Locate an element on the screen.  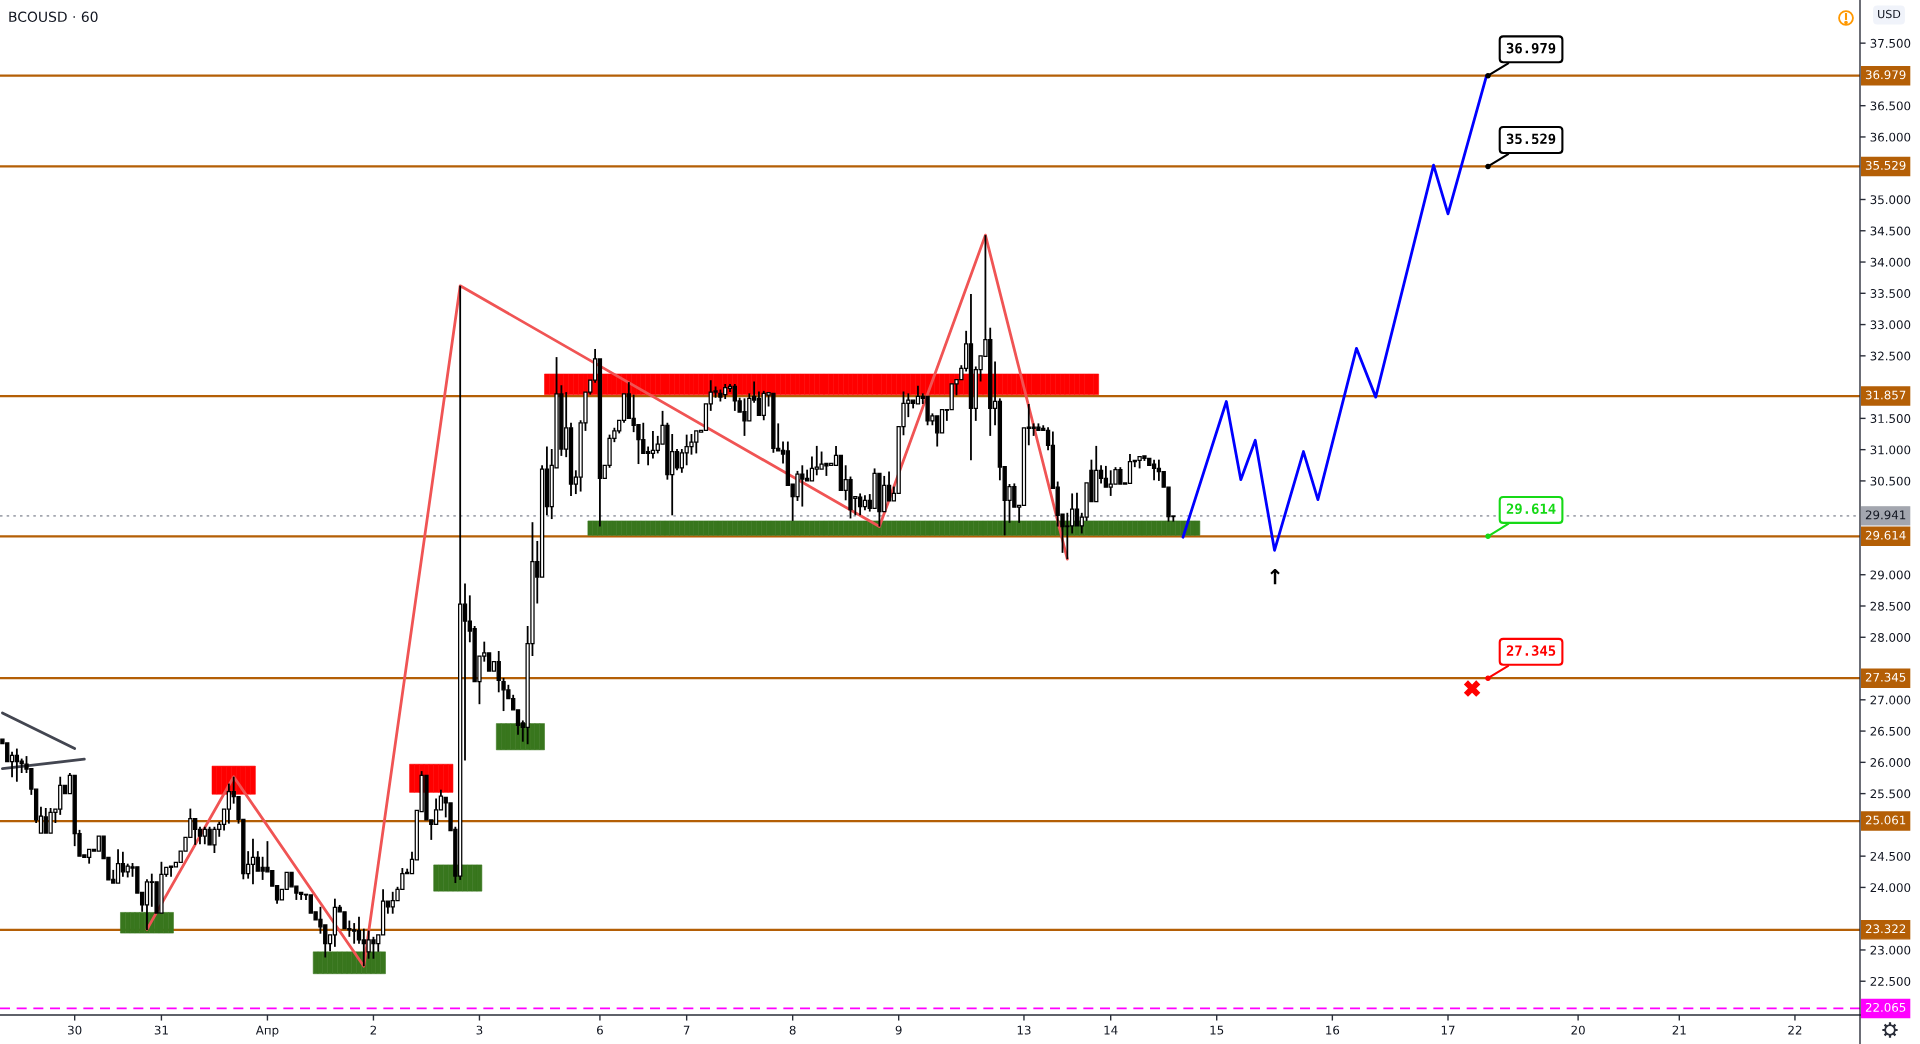
x-tick-label: 2 is located at coordinates (373, 1030).